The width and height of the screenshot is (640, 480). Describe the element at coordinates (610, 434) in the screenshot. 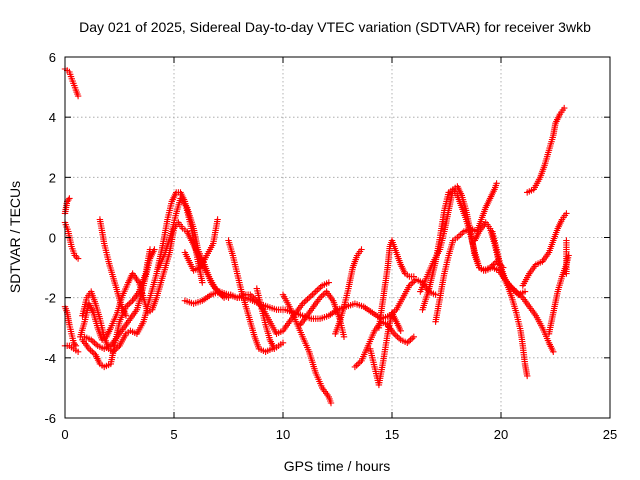

I see `x-tick-label: 25` at that location.